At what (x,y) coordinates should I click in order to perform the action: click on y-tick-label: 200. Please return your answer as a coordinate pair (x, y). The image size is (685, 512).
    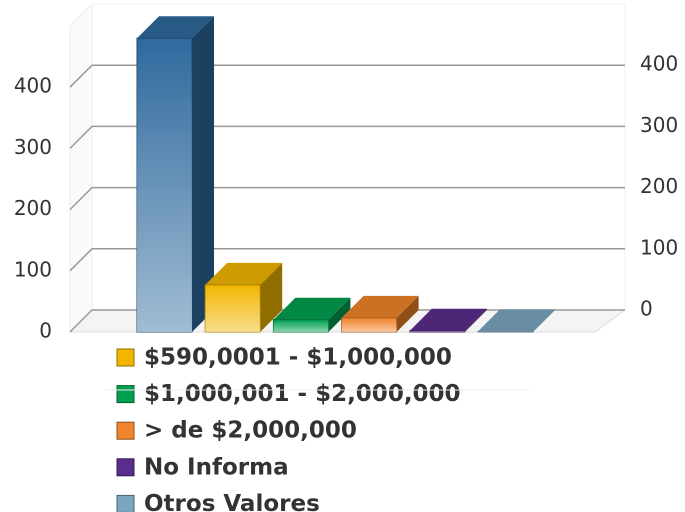
    Looking at the image, I should click on (33, 208).